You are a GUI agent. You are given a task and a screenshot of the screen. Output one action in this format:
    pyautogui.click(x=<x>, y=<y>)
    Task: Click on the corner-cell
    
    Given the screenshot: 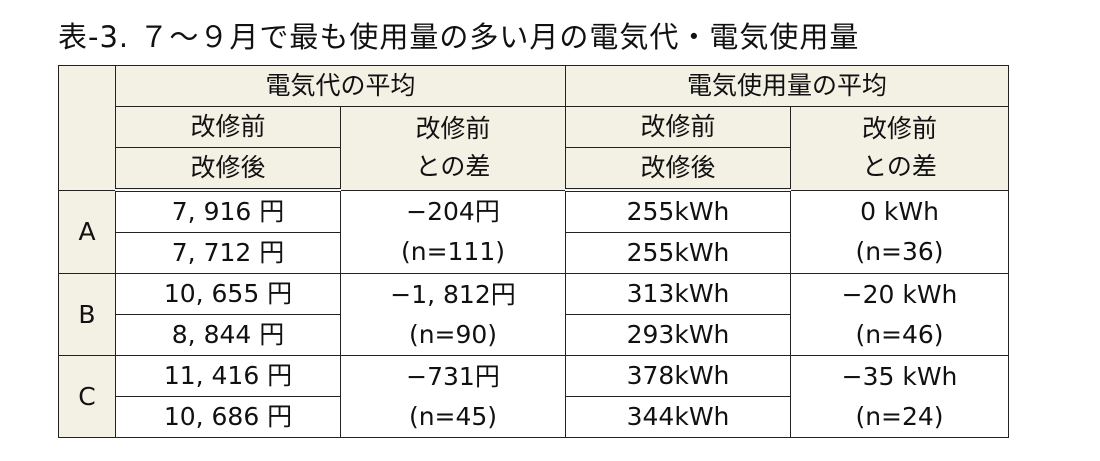 What is the action you would take?
    pyautogui.click(x=87, y=128)
    